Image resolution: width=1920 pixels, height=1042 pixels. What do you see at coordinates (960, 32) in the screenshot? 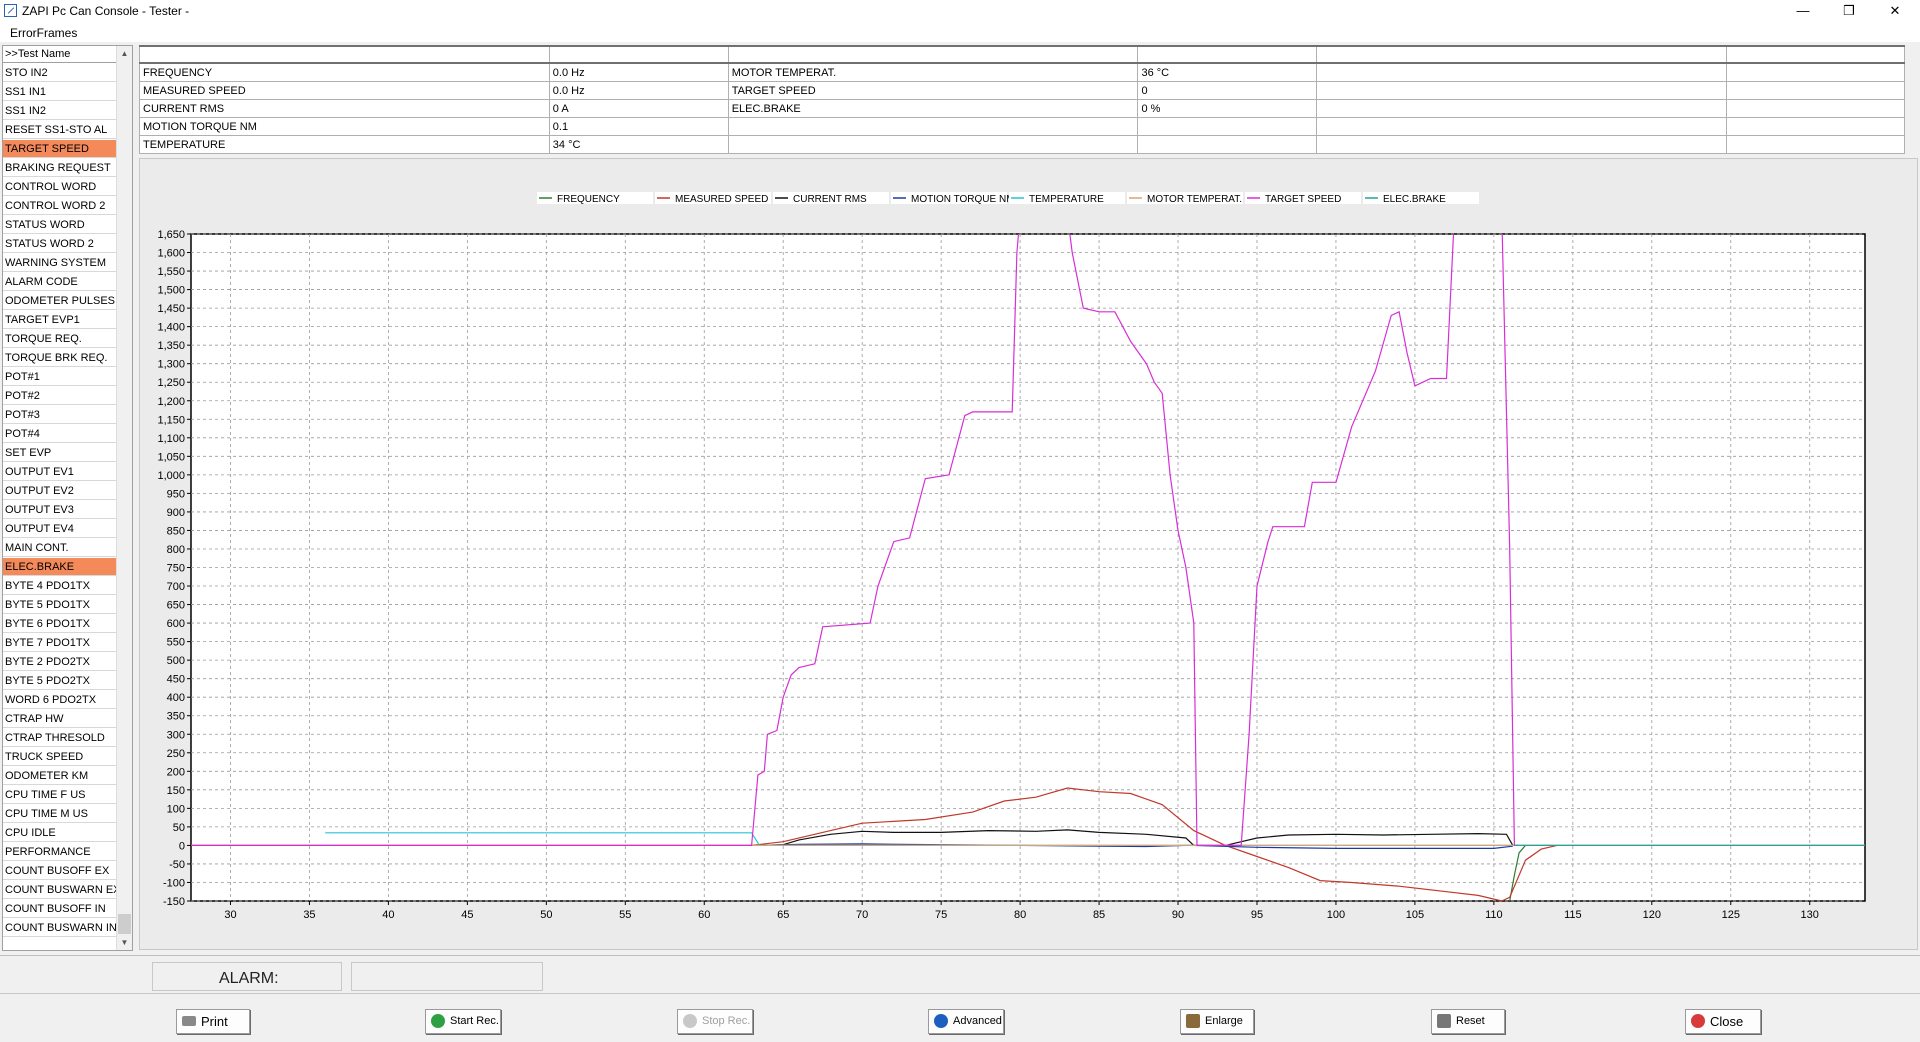
I see `menu-bar: ErrorFrames` at bounding box center [960, 32].